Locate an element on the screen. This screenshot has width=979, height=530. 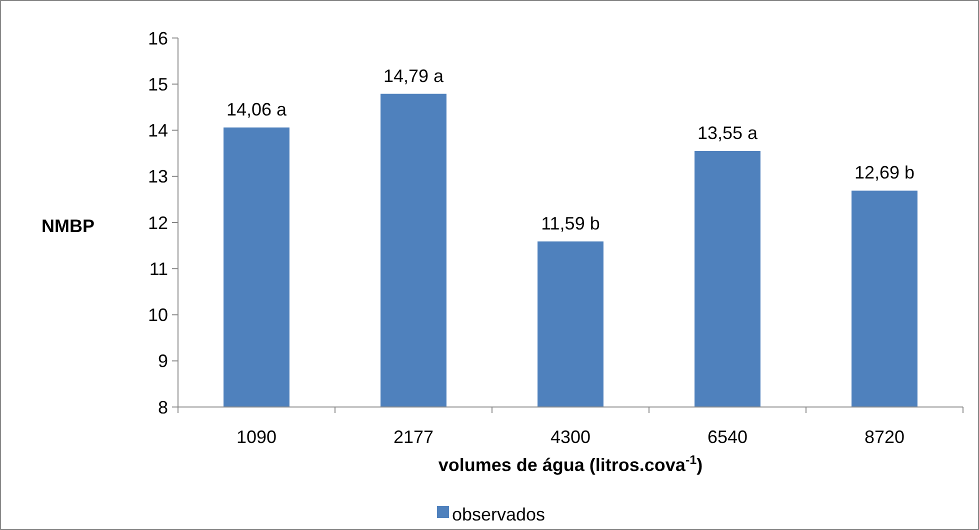
x-tick-label: 8720 is located at coordinates (884, 437).